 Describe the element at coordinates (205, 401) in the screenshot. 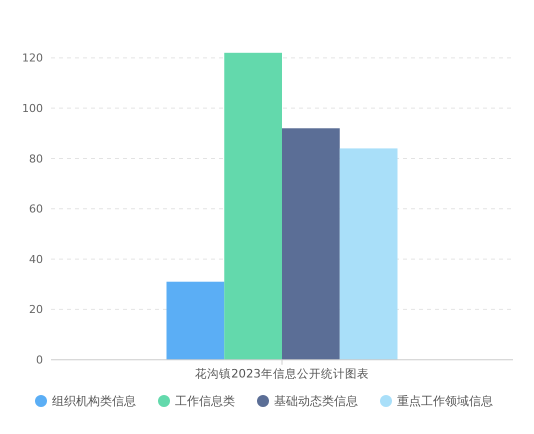

I see `legend-label: 工作信息类` at that location.